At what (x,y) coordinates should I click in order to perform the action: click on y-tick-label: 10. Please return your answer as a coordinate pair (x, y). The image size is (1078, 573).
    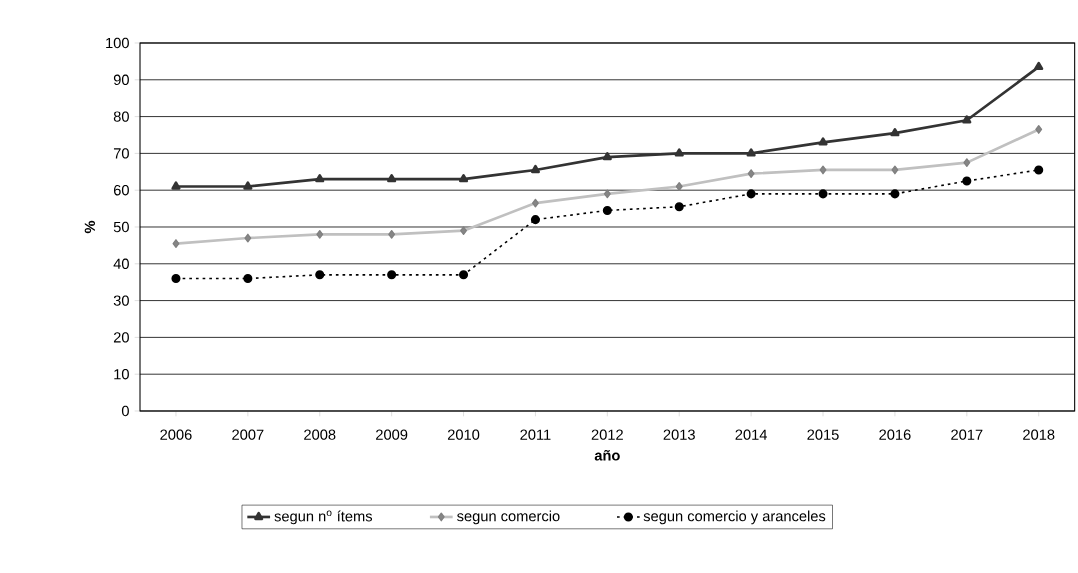
    Looking at the image, I should click on (121, 374).